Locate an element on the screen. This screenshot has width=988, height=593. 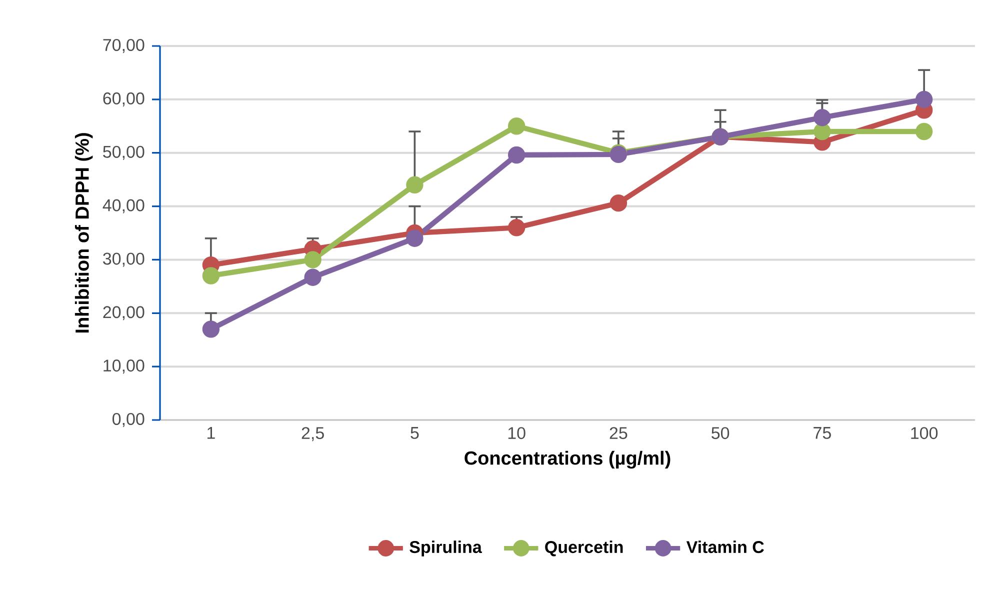
legend-label: Quercetin is located at coordinates (584, 548).